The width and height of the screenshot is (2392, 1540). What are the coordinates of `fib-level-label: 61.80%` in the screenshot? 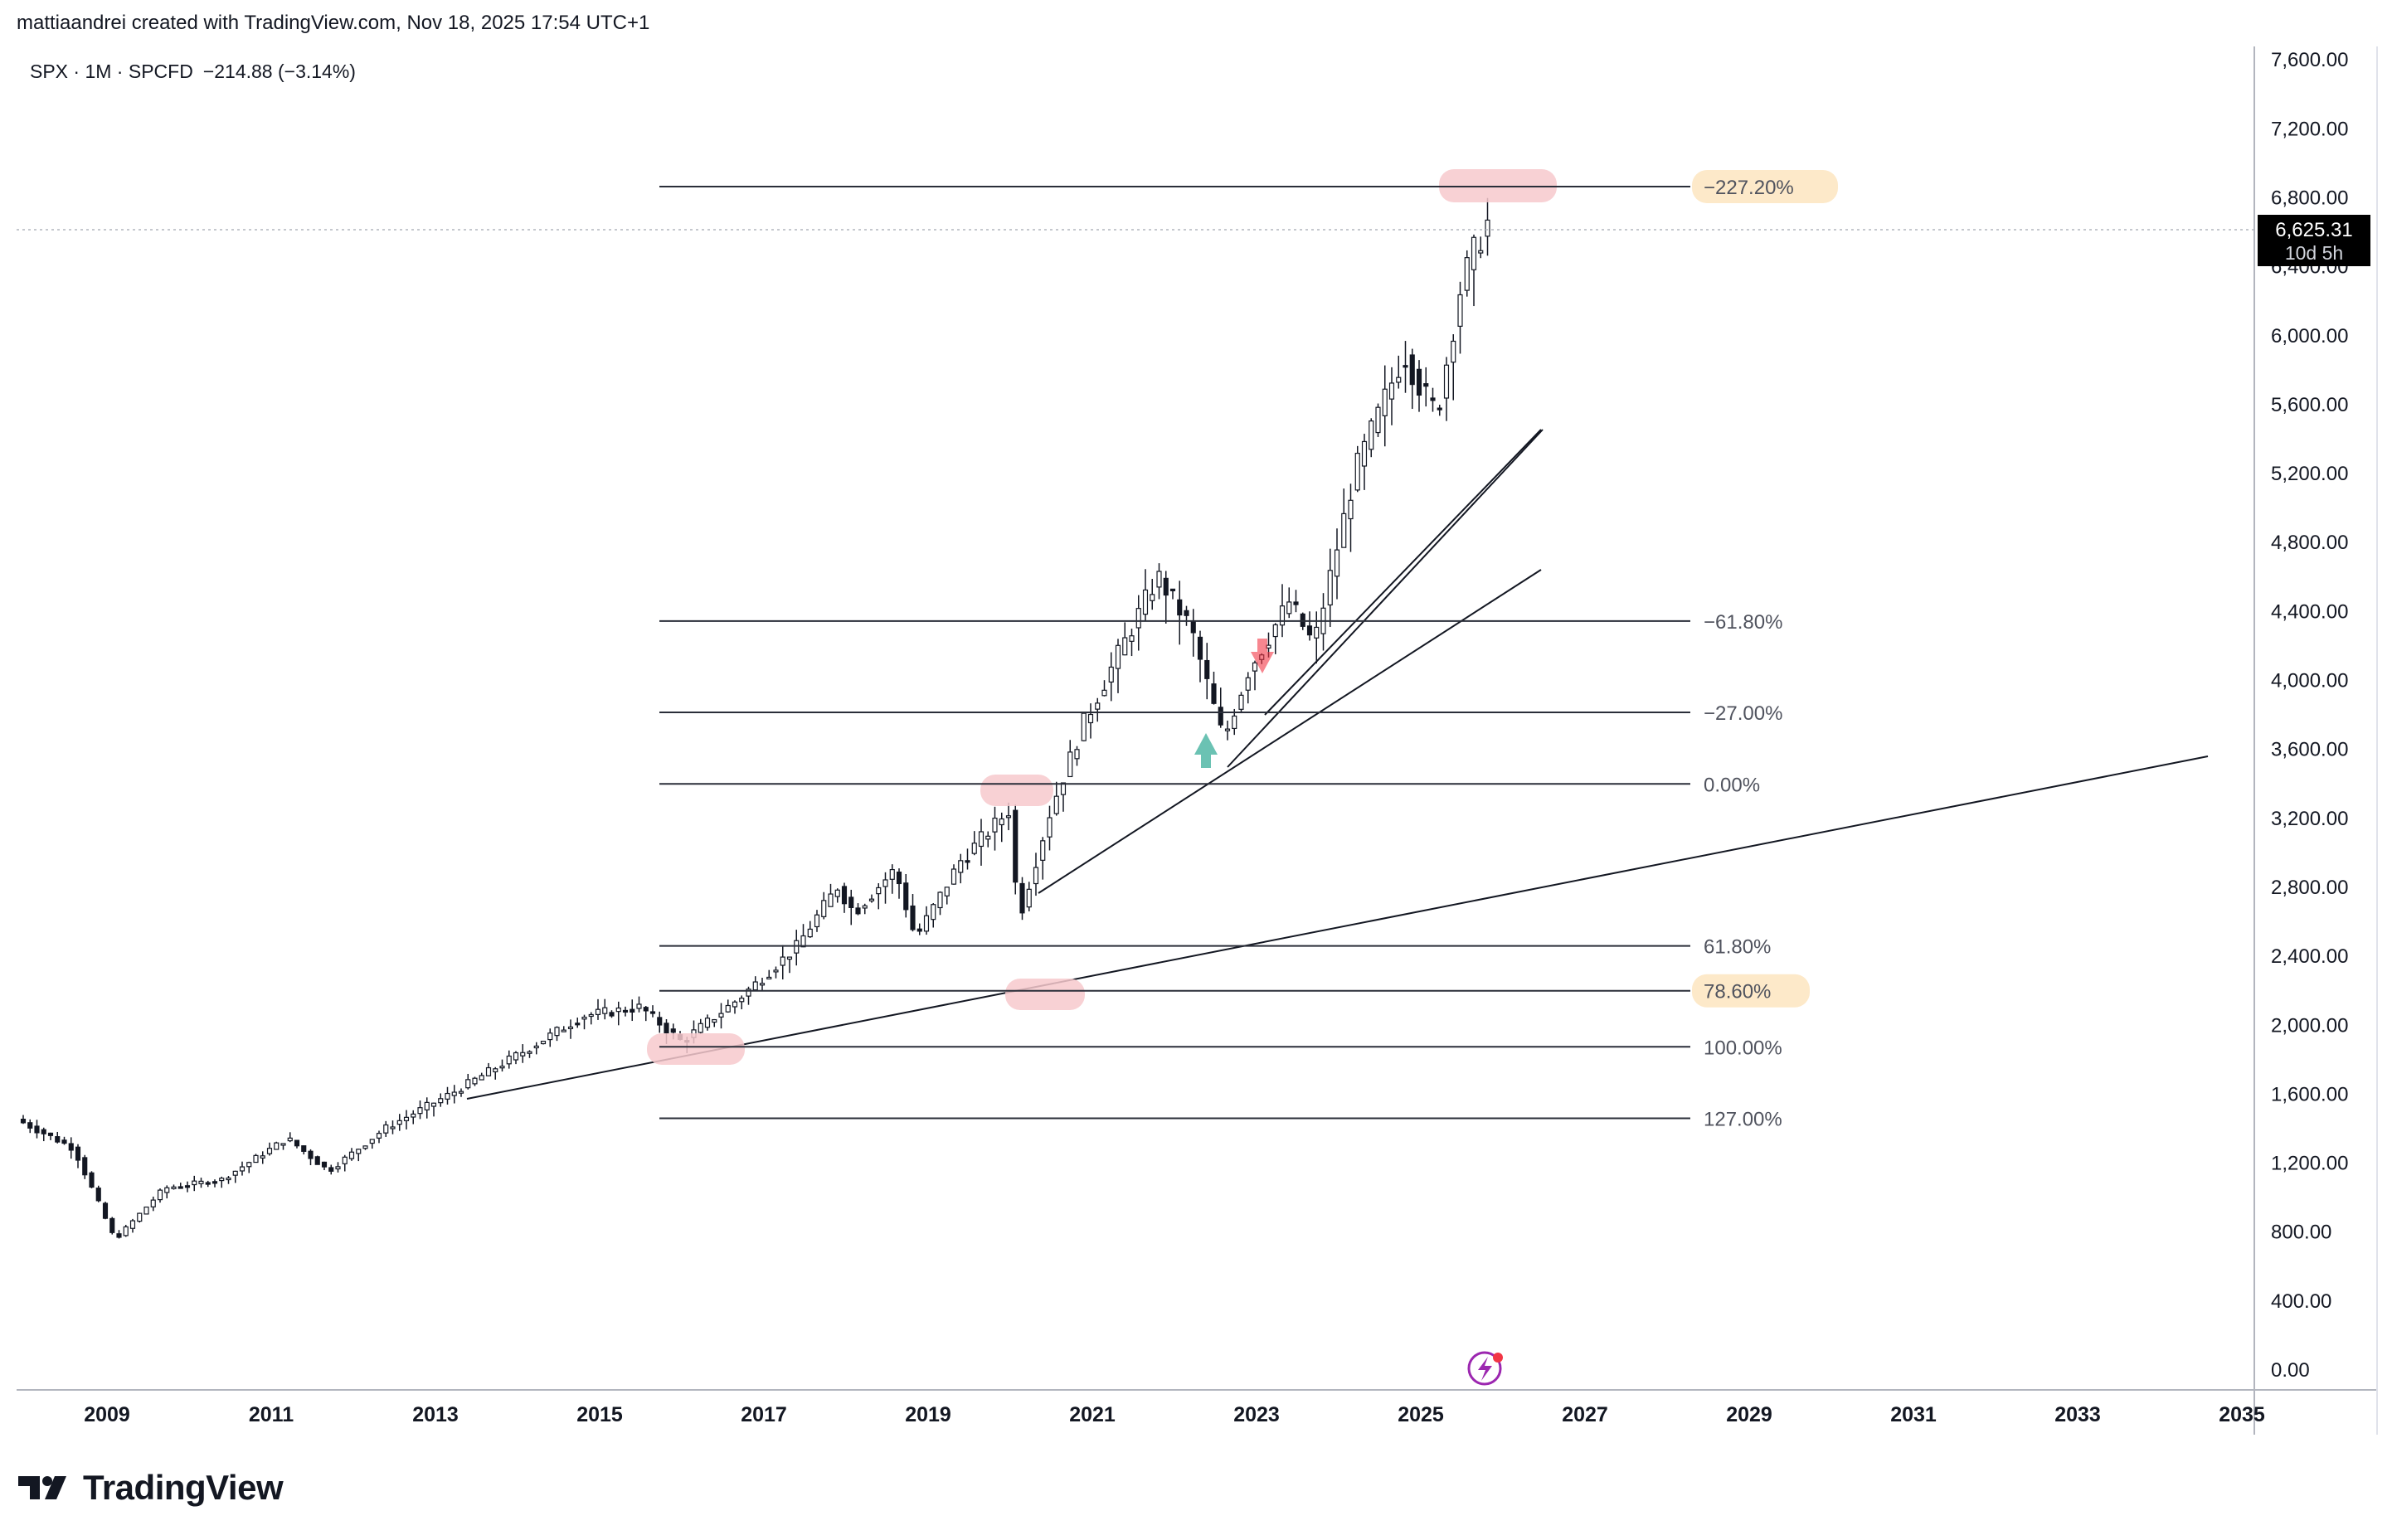 It's located at (1737, 947).